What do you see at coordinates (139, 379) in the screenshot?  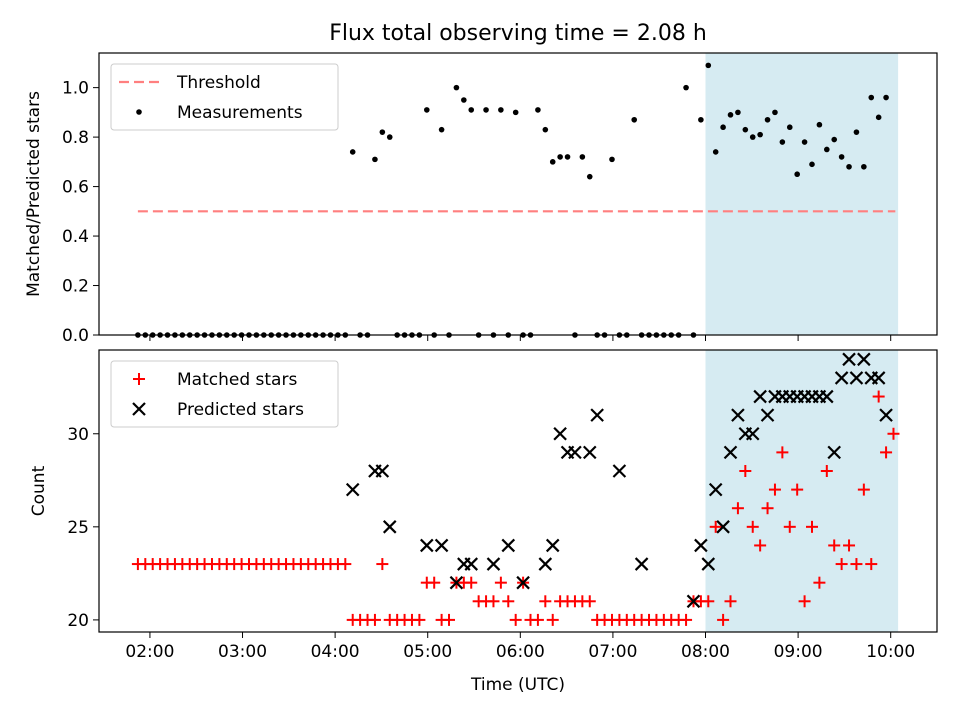 I see `legend-matched-swatch` at bounding box center [139, 379].